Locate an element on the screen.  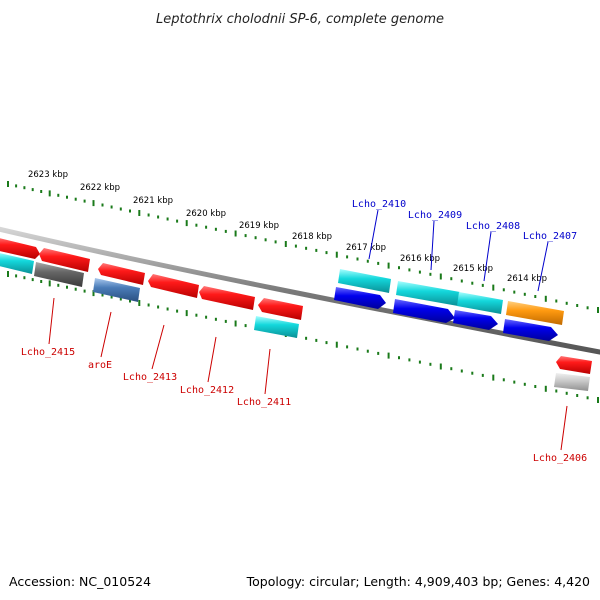
kbp-label: 2623 kbp is located at coordinates (48, 175).